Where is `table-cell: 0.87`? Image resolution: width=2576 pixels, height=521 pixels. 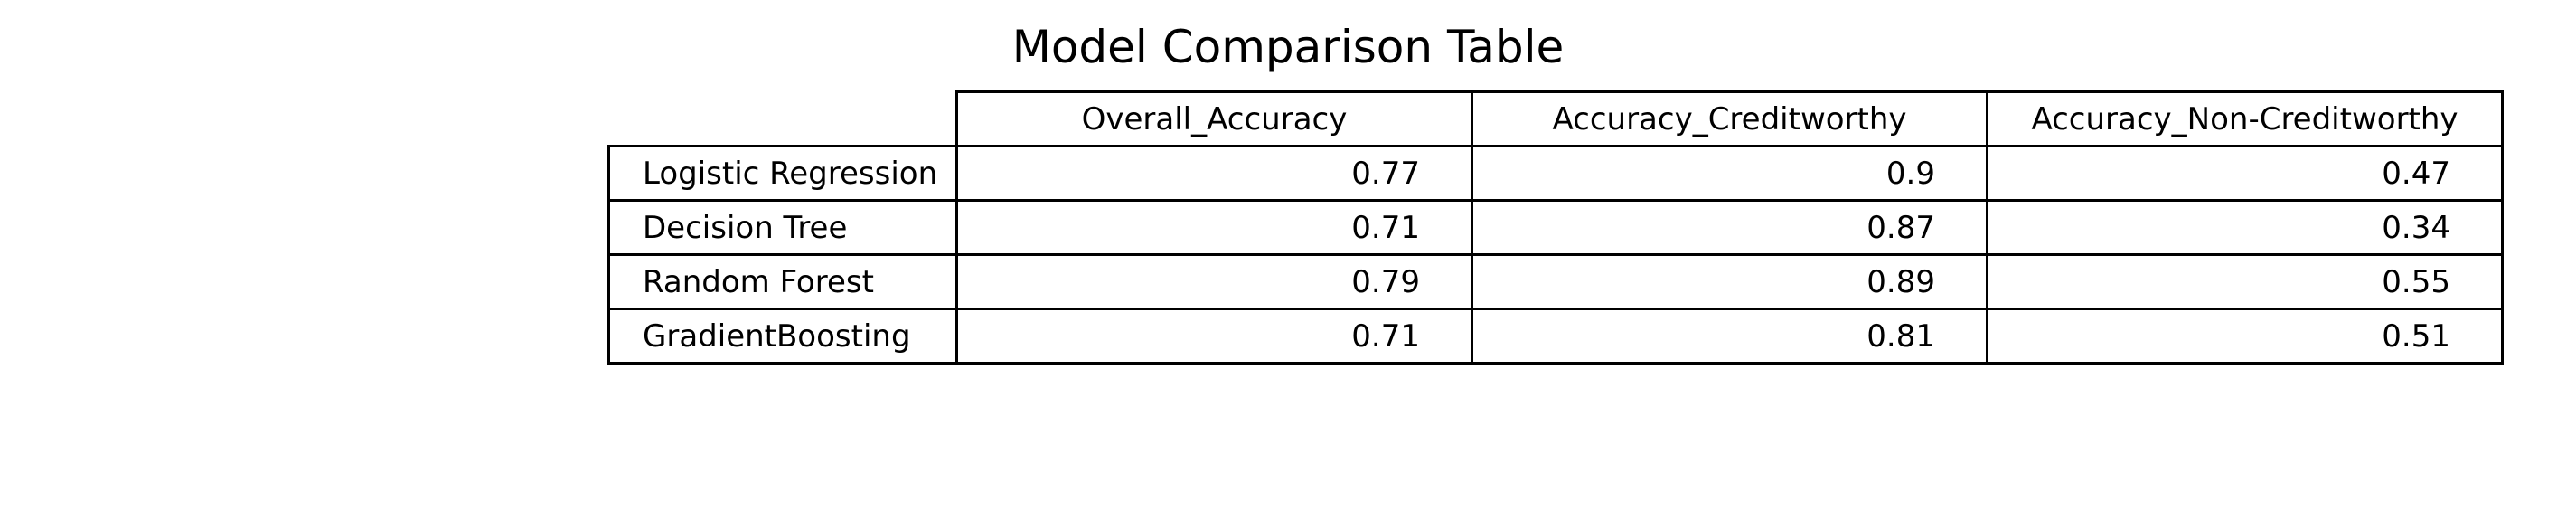
table-cell: 0.87 is located at coordinates (1730, 227).